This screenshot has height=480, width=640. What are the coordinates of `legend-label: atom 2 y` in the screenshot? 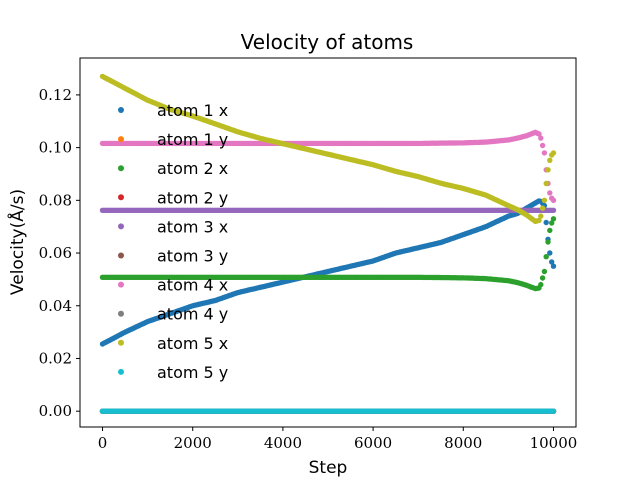 It's located at (192, 197).